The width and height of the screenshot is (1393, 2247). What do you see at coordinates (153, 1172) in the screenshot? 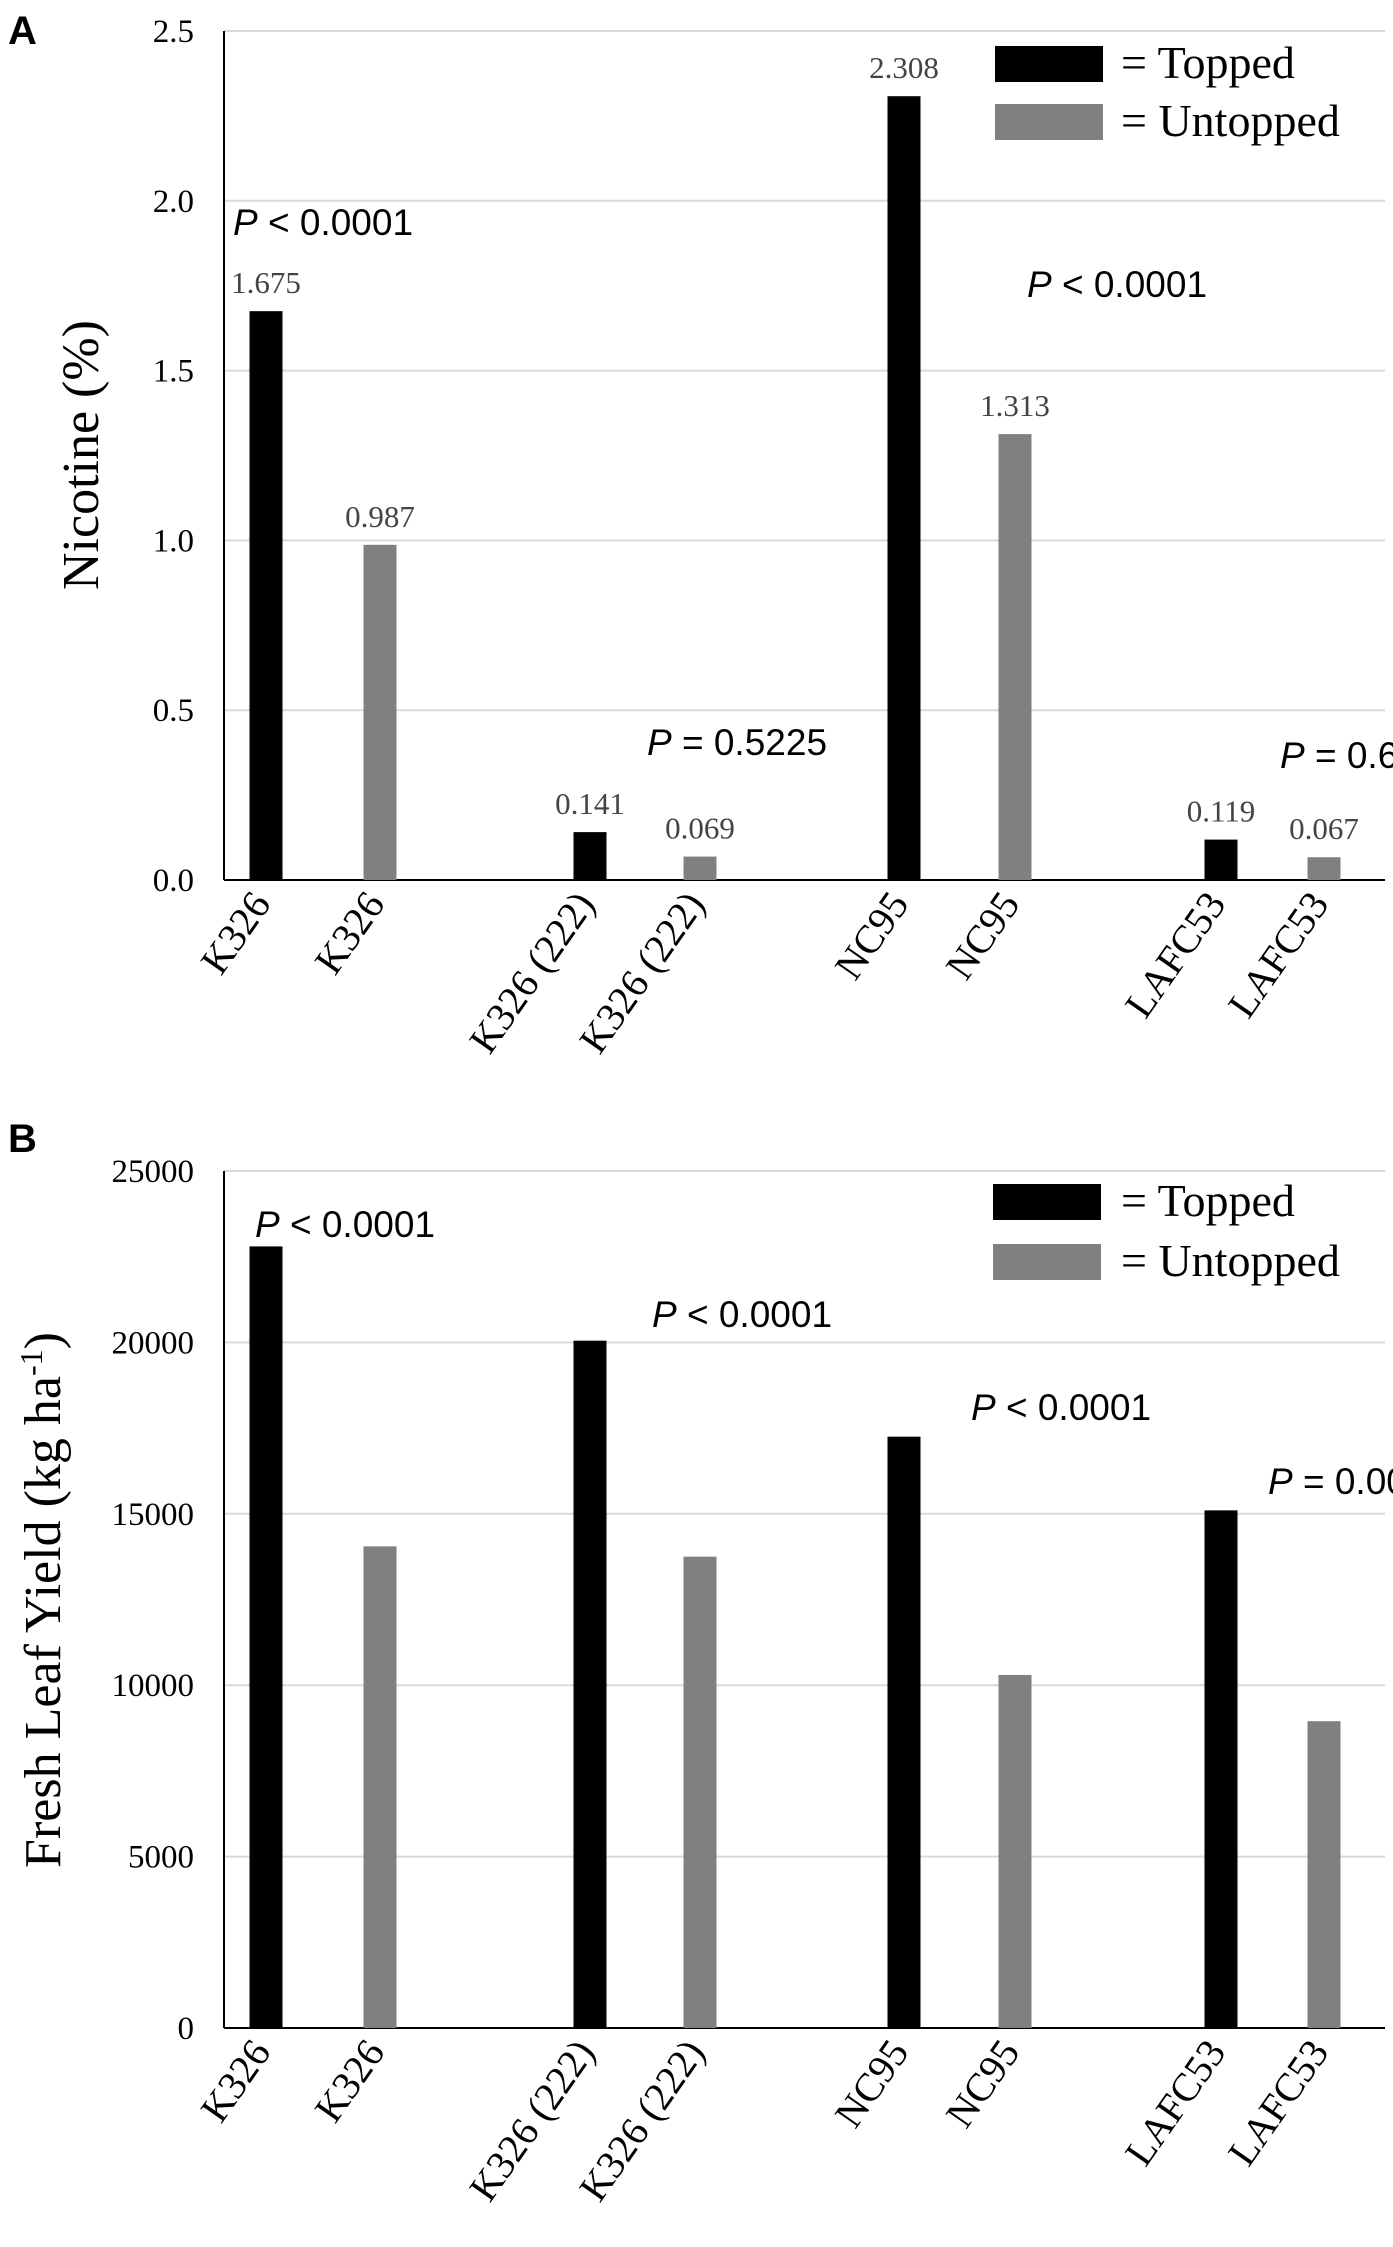
I see `y-tick-label: 25000` at bounding box center [153, 1172].